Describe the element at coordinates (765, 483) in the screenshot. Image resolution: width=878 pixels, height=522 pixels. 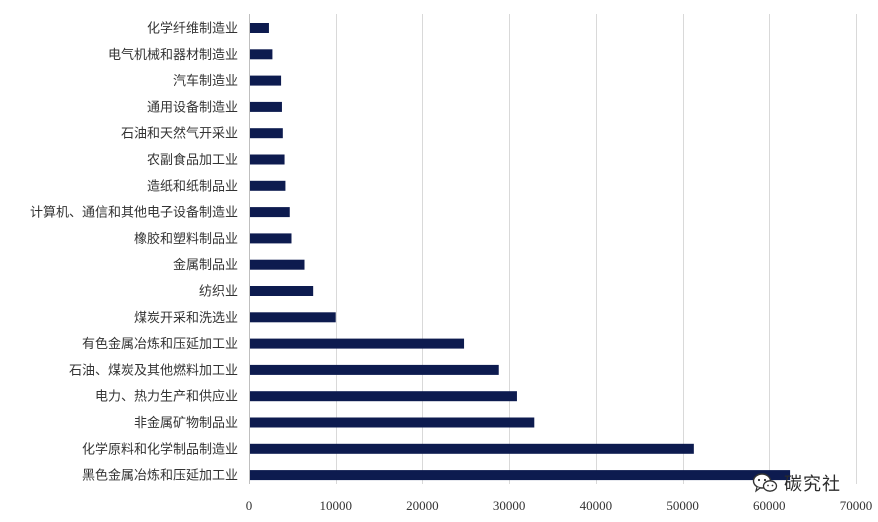
I see `wechat-icon` at that location.